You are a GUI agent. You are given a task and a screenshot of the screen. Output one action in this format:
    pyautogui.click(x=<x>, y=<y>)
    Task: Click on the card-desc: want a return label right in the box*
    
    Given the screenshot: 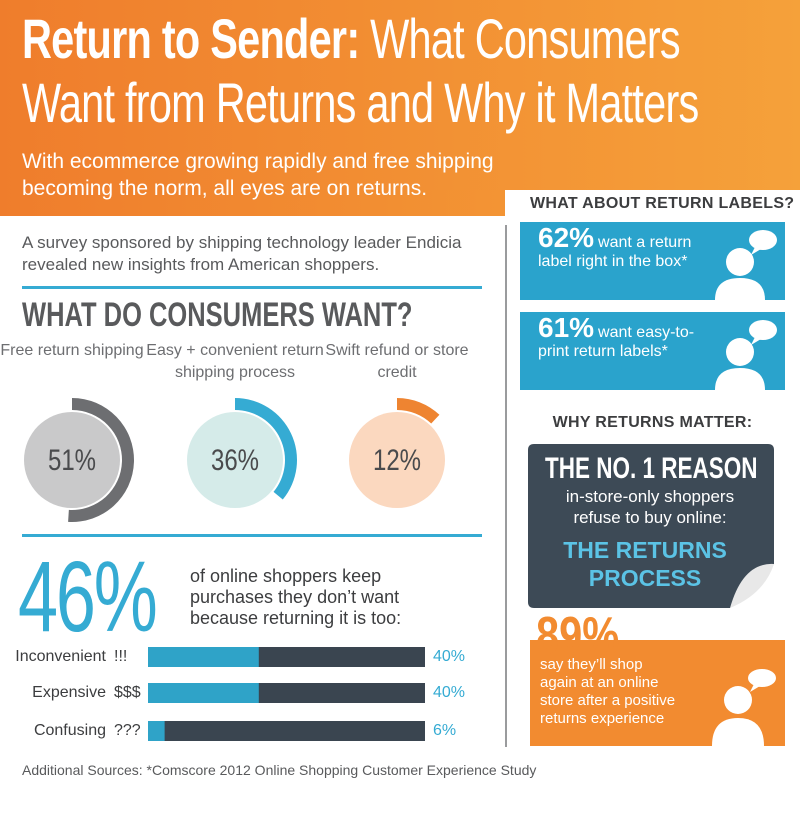 What is the action you would take?
    pyautogui.click(x=615, y=252)
    